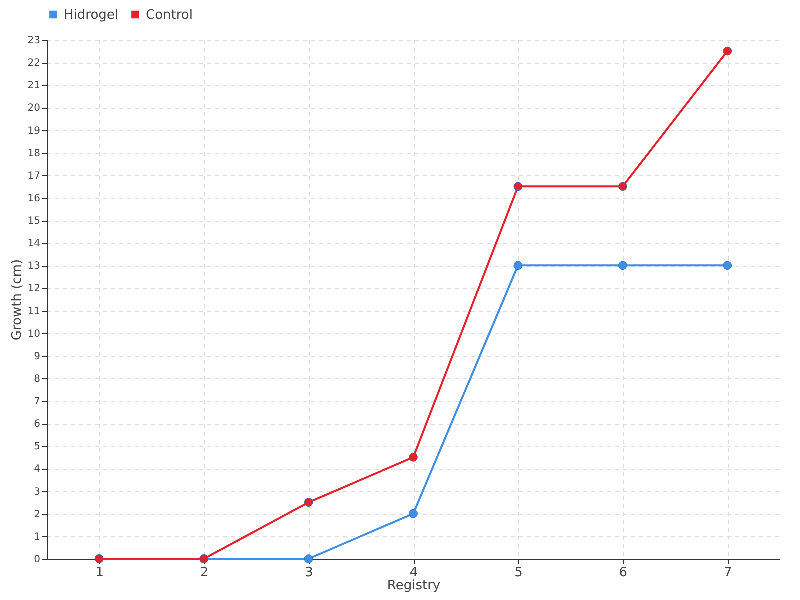 The width and height of the screenshot is (800, 600). Describe the element at coordinates (17, 300) in the screenshot. I see `y-axis-title: Growth (cm)` at that location.